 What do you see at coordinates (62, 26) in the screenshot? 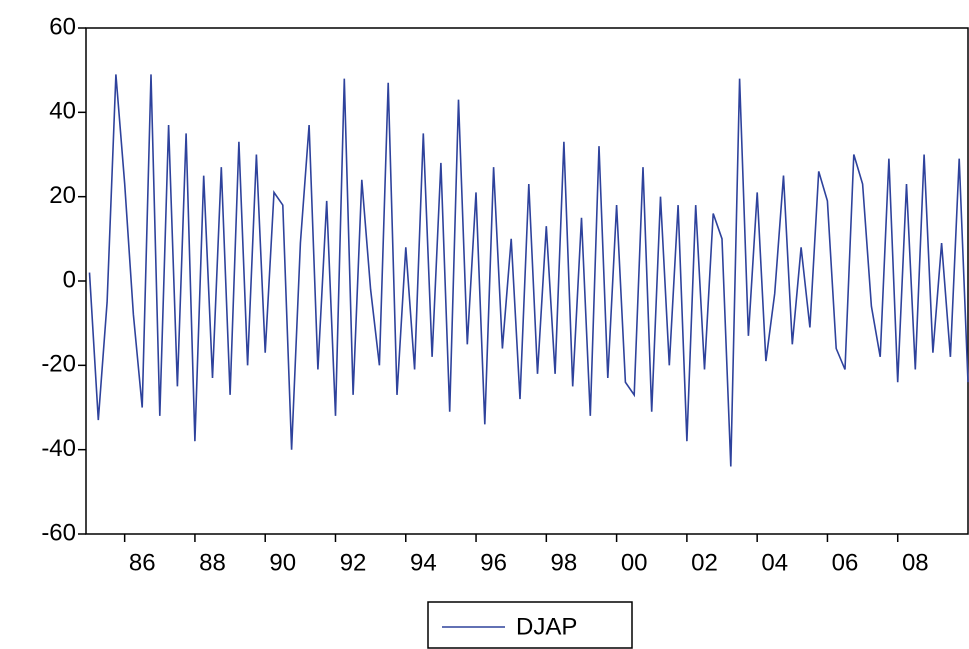
I see `y-tick-label: 60` at bounding box center [62, 26].